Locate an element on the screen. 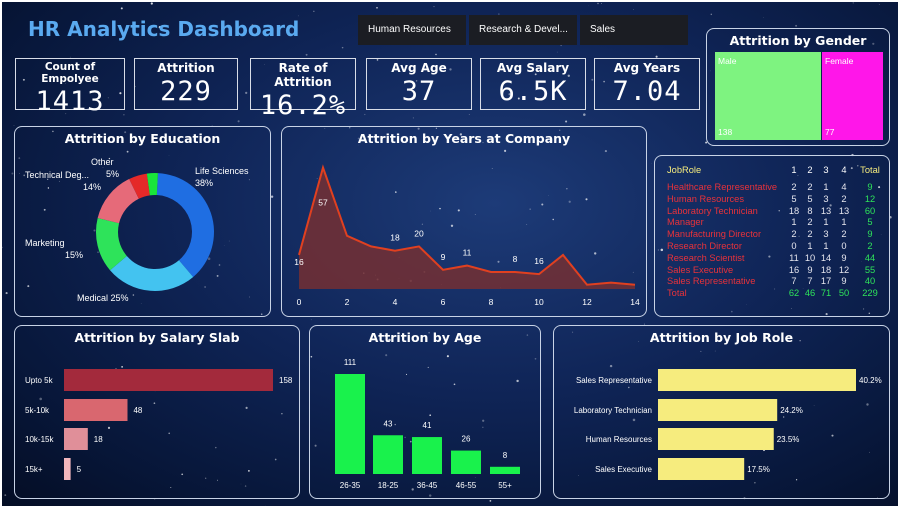  table-cell: 9 is located at coordinates (810, 269).